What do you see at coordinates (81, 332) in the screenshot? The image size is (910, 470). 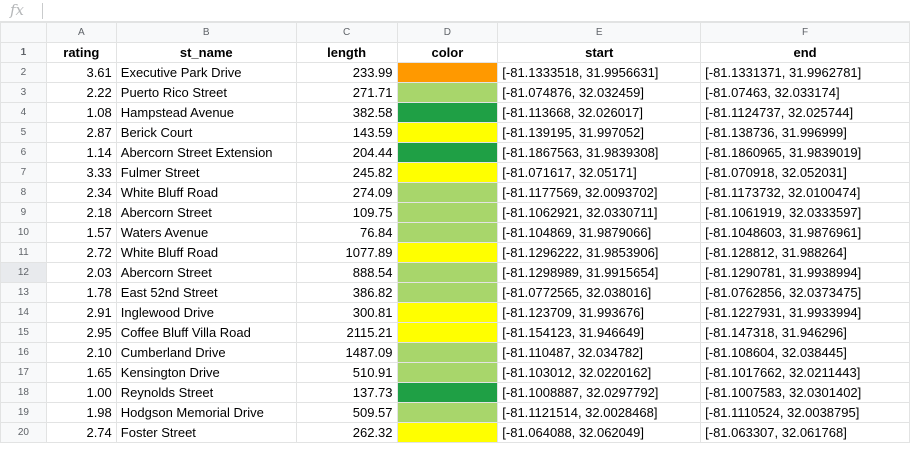 I see `cell-rating: 2.95` at bounding box center [81, 332].